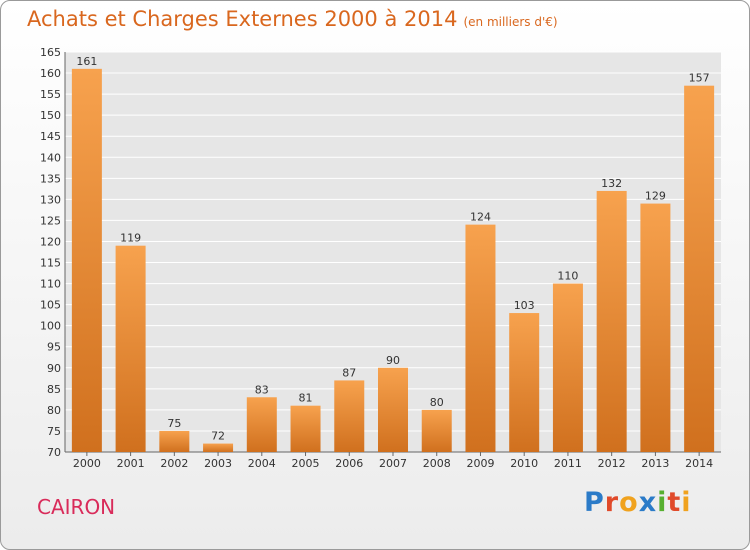 This screenshot has width=750, height=550. Describe the element at coordinates (54, 368) in the screenshot. I see `y-tick-label: 90` at that location.